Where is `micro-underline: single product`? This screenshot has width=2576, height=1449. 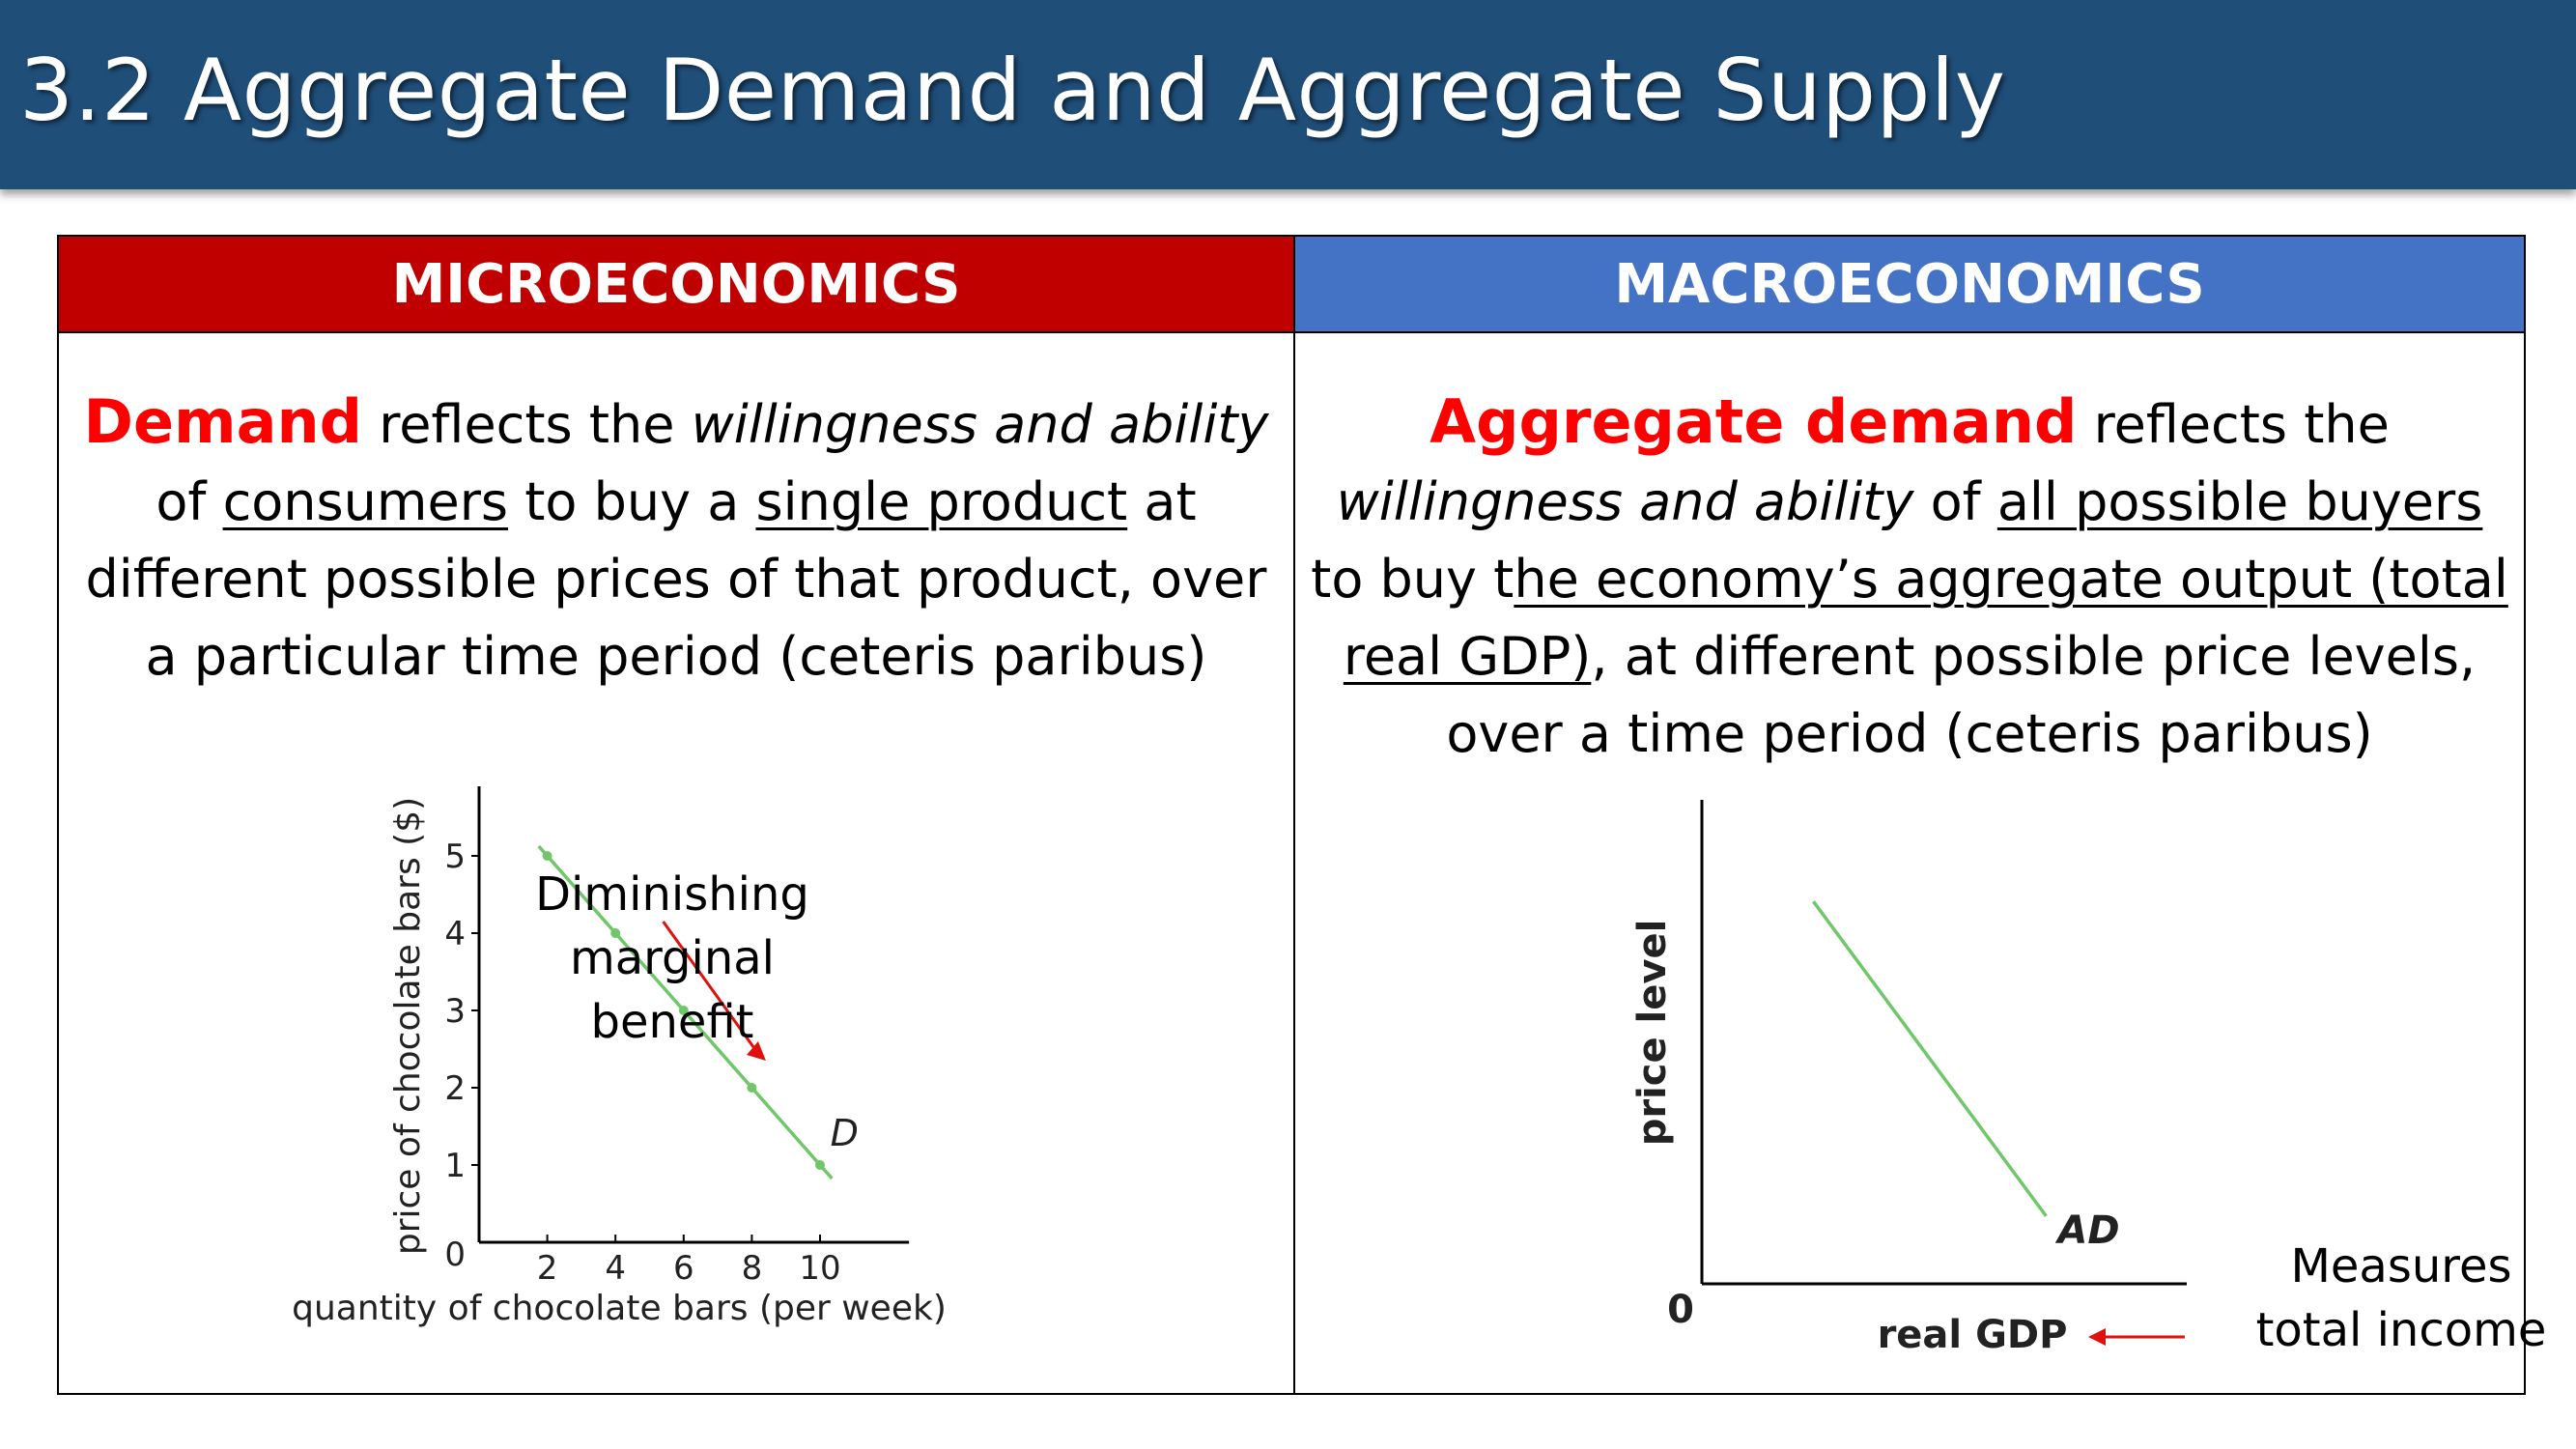 micro-underline: single product is located at coordinates (941, 502).